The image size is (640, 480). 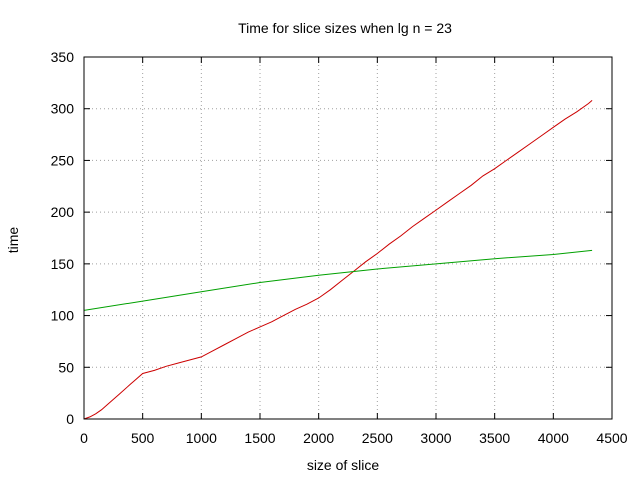 What do you see at coordinates (201, 438) in the screenshot?
I see `x-tick-label: 1000` at bounding box center [201, 438].